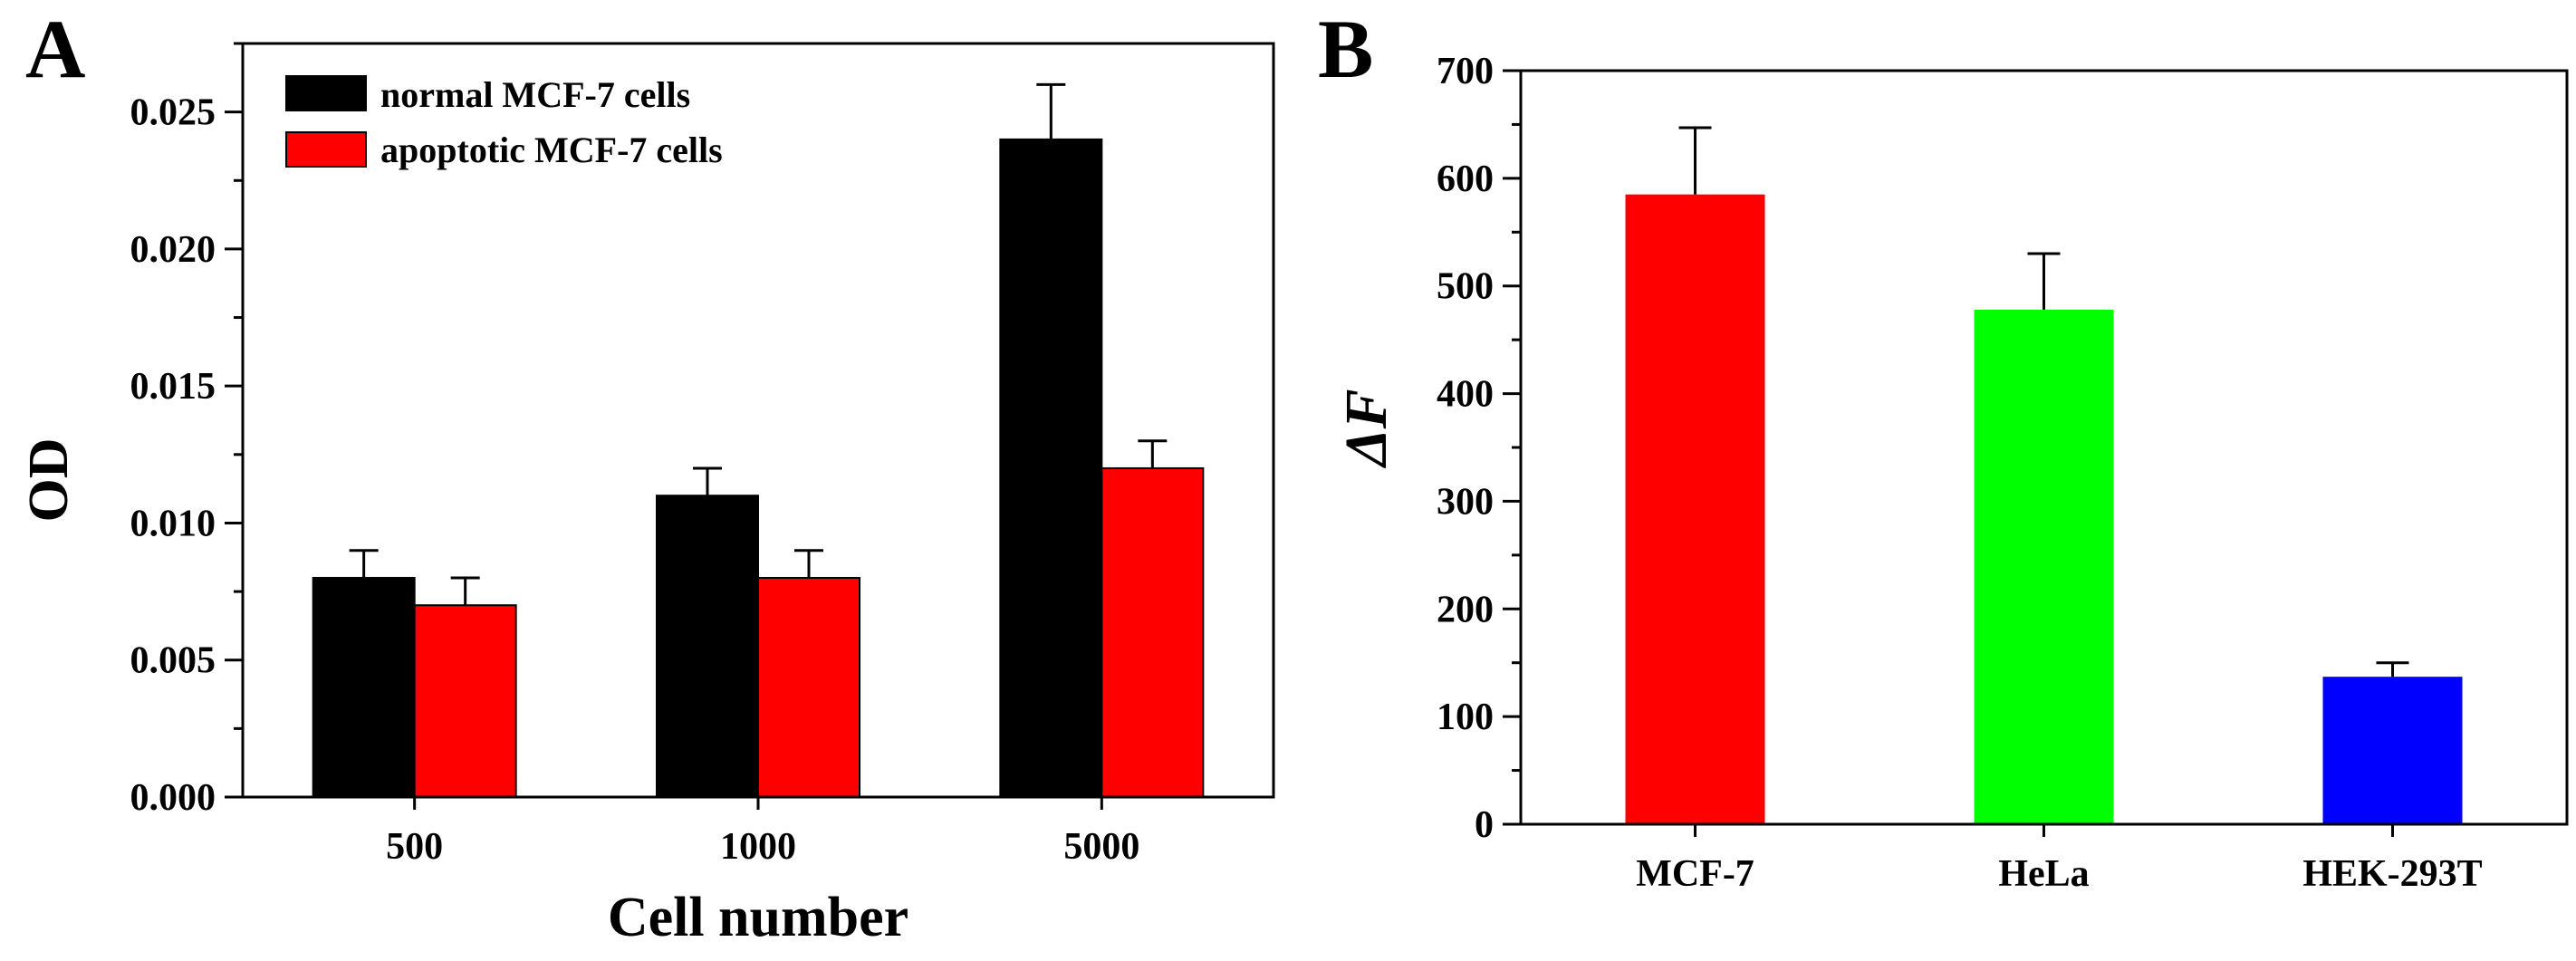  I want to click on y-tick-label-600: 600, so click(1465, 179).